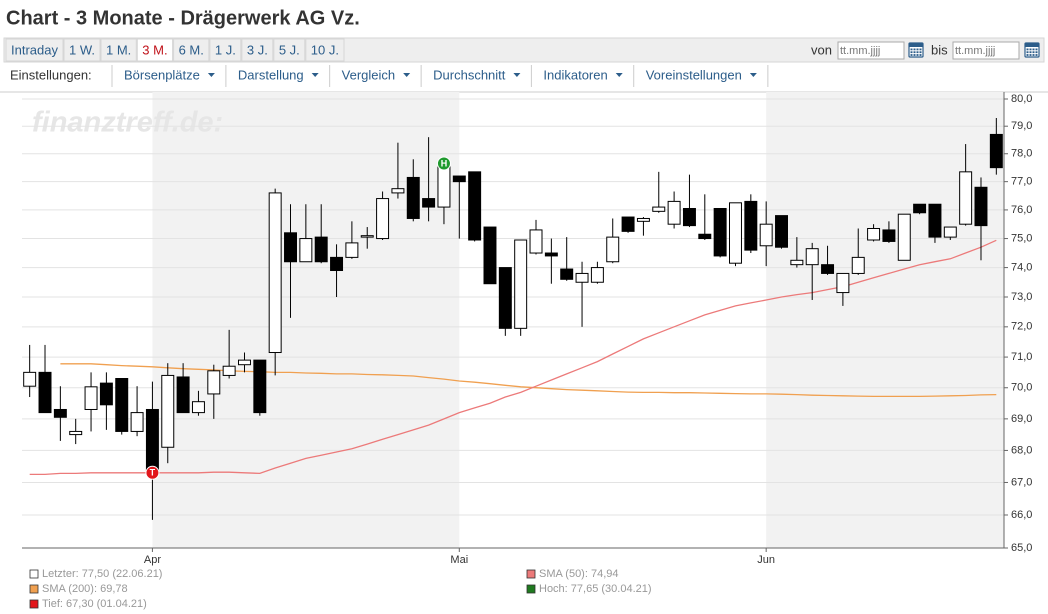  Describe the element at coordinates (459, 560) in the screenshot. I see `x-tick-label: Mai` at that location.